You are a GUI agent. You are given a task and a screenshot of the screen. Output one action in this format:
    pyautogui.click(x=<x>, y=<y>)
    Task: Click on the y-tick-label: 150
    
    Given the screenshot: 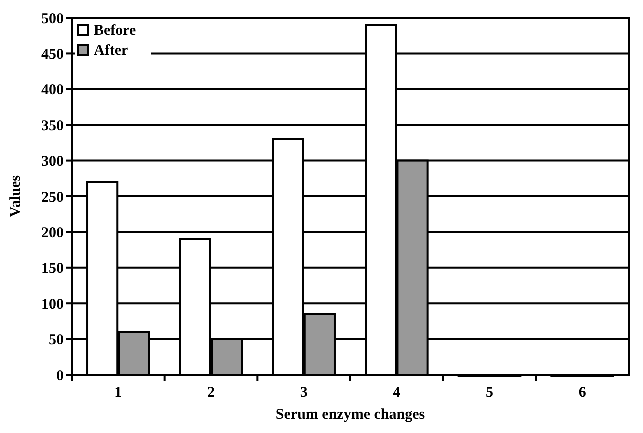 What is the action you would take?
    pyautogui.click(x=53, y=269)
    